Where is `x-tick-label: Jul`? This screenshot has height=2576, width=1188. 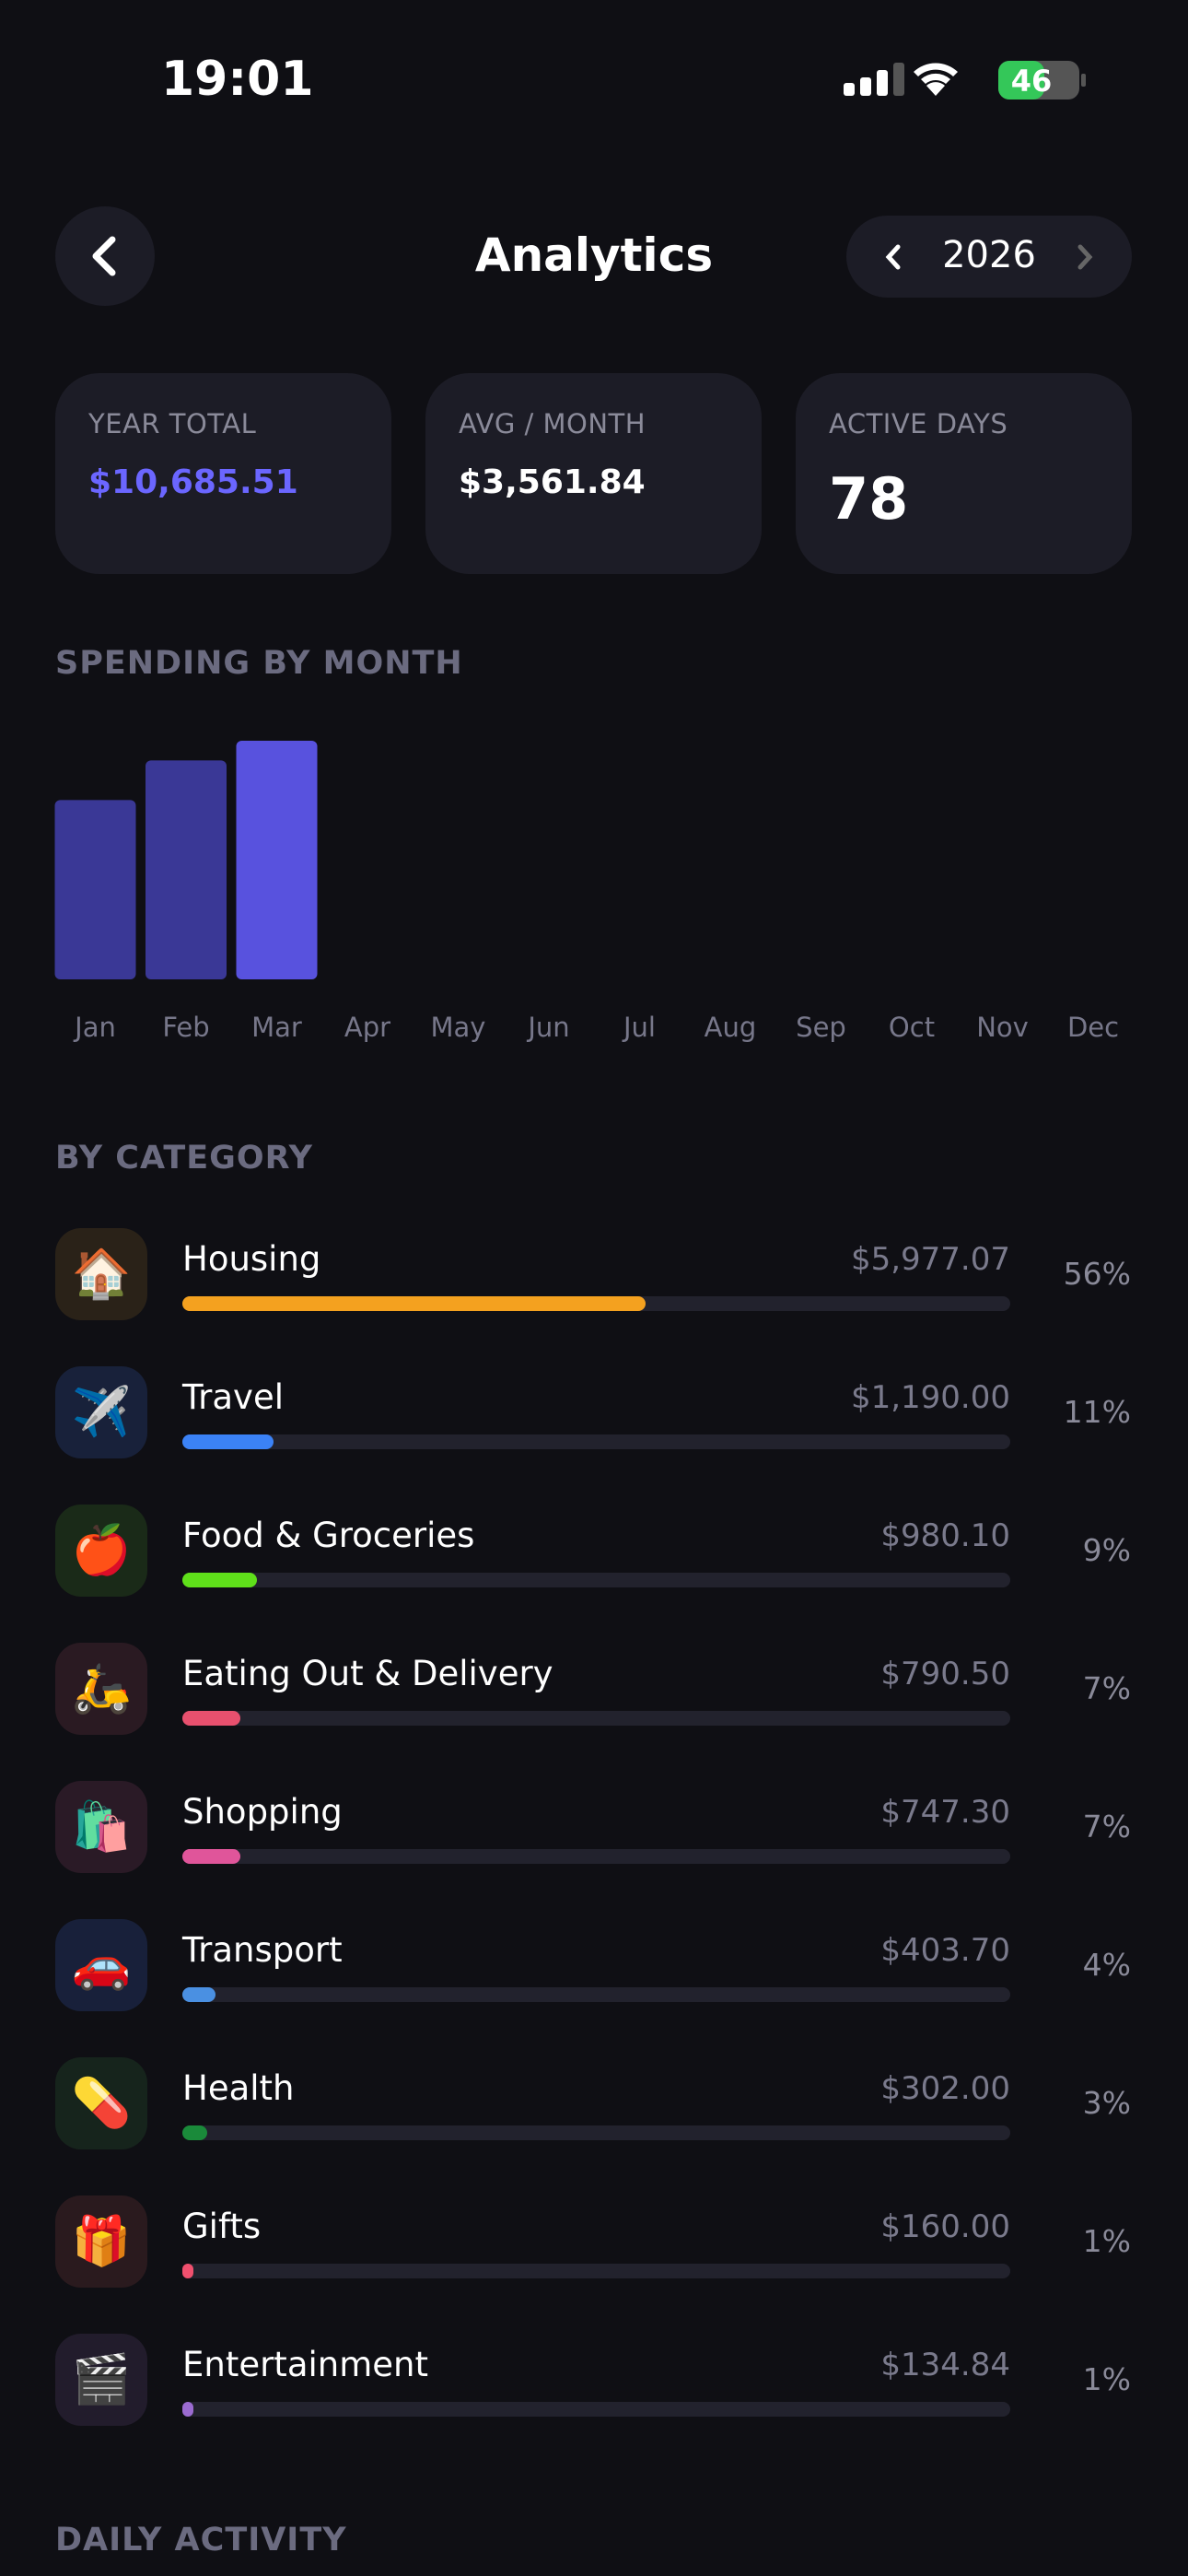 x-tick-label: Jul is located at coordinates (639, 1027).